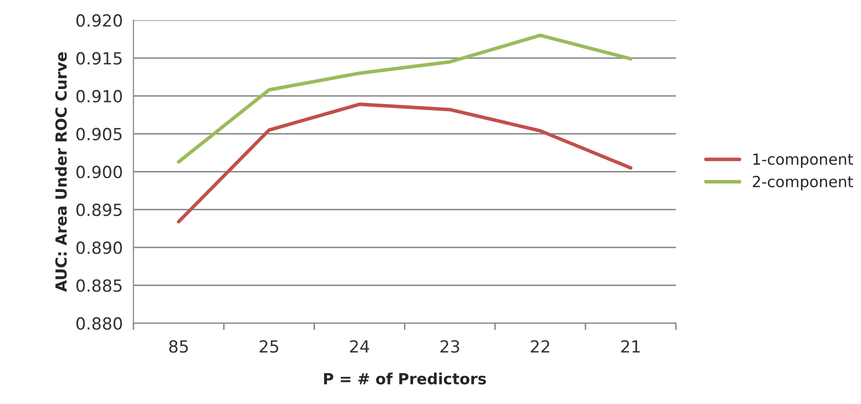 The image size is (861, 404). What do you see at coordinates (99, 20) in the screenshot?
I see `y-tick-label: 0.920` at bounding box center [99, 20].